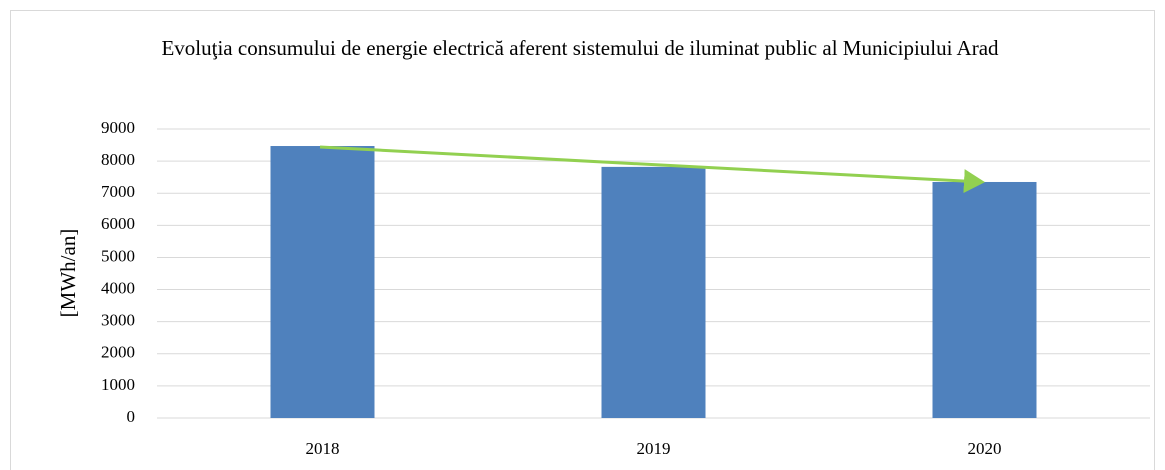 The image size is (1165, 470). What do you see at coordinates (118, 255) in the screenshot?
I see `y-tick-label: 5000` at bounding box center [118, 255].